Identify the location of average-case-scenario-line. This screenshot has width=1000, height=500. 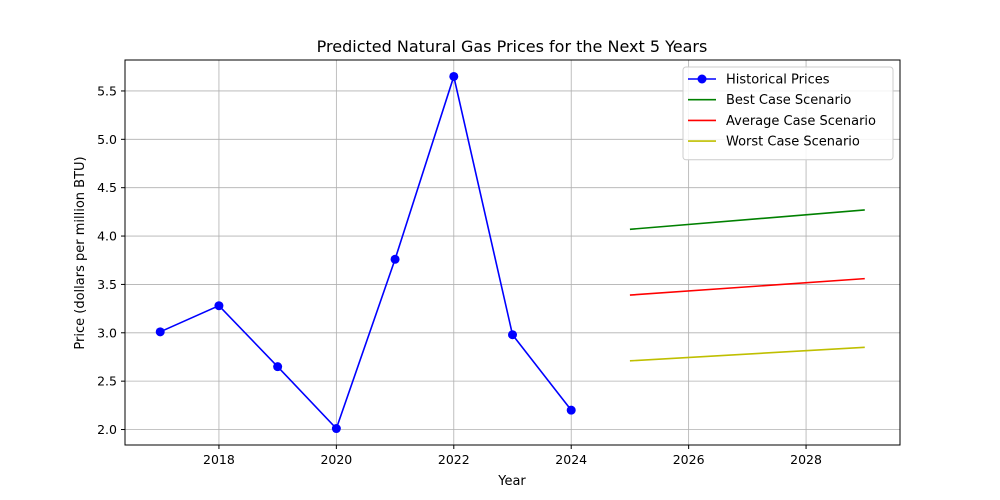
(747, 286).